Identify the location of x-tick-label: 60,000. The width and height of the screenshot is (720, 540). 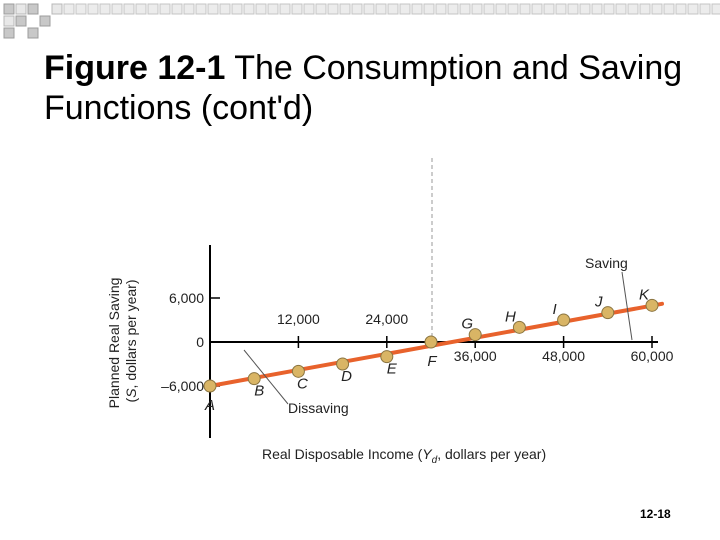
(652, 356).